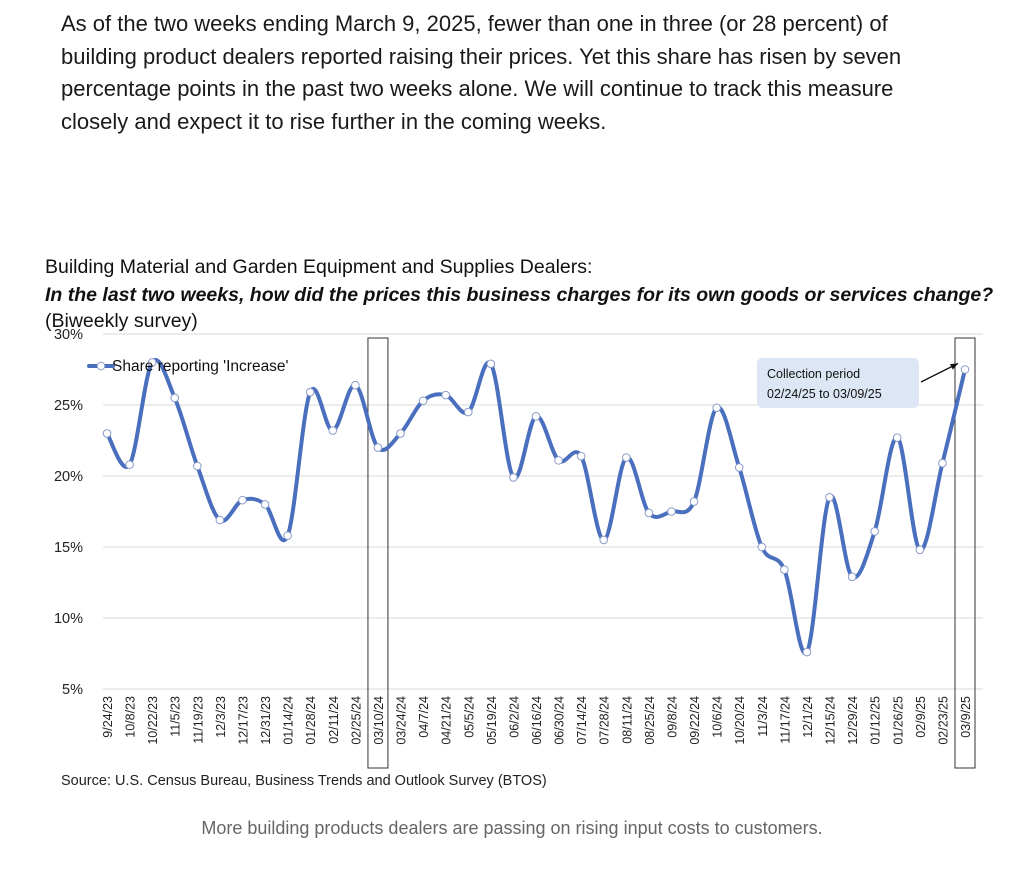  What do you see at coordinates (813, 374) in the screenshot?
I see `annotation-line-1: Collection period` at bounding box center [813, 374].